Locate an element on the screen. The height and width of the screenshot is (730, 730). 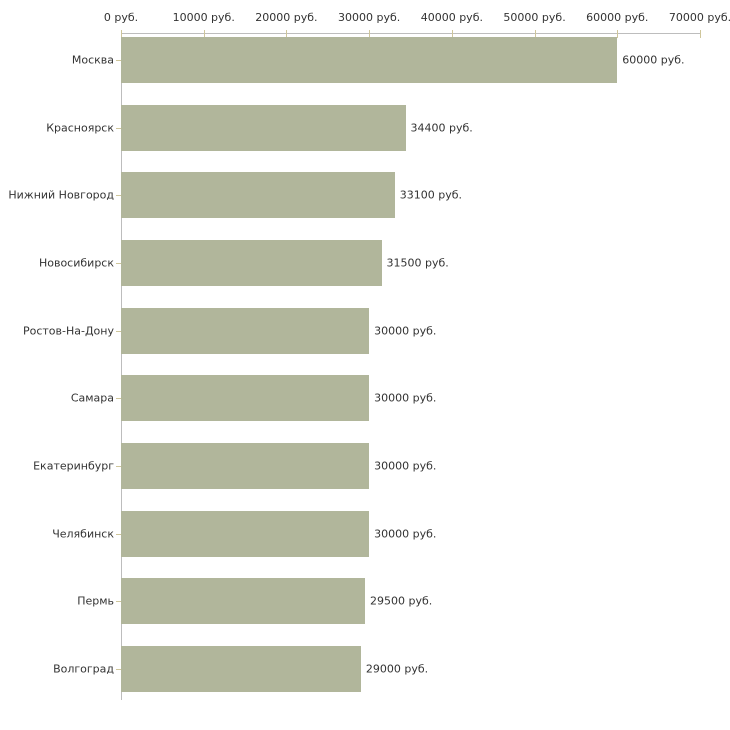
bar-row: Челябинск 30000 руб. is located at coordinates (365, 534).